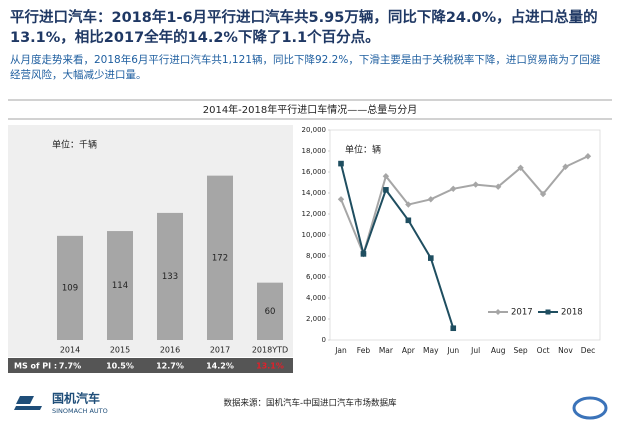  What do you see at coordinates (170, 350) in the screenshot?
I see `x-tick-label: 2016` at bounding box center [170, 350].